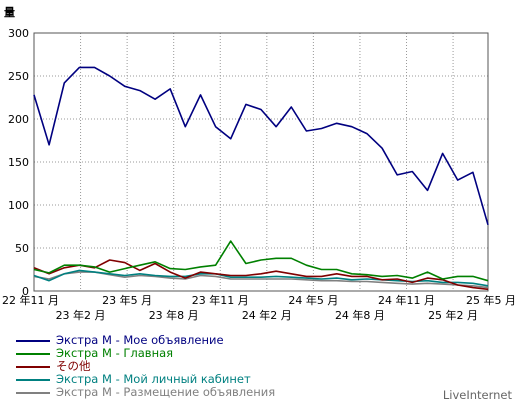  I want to click on y-axis-label: 量, so click(9, 12).